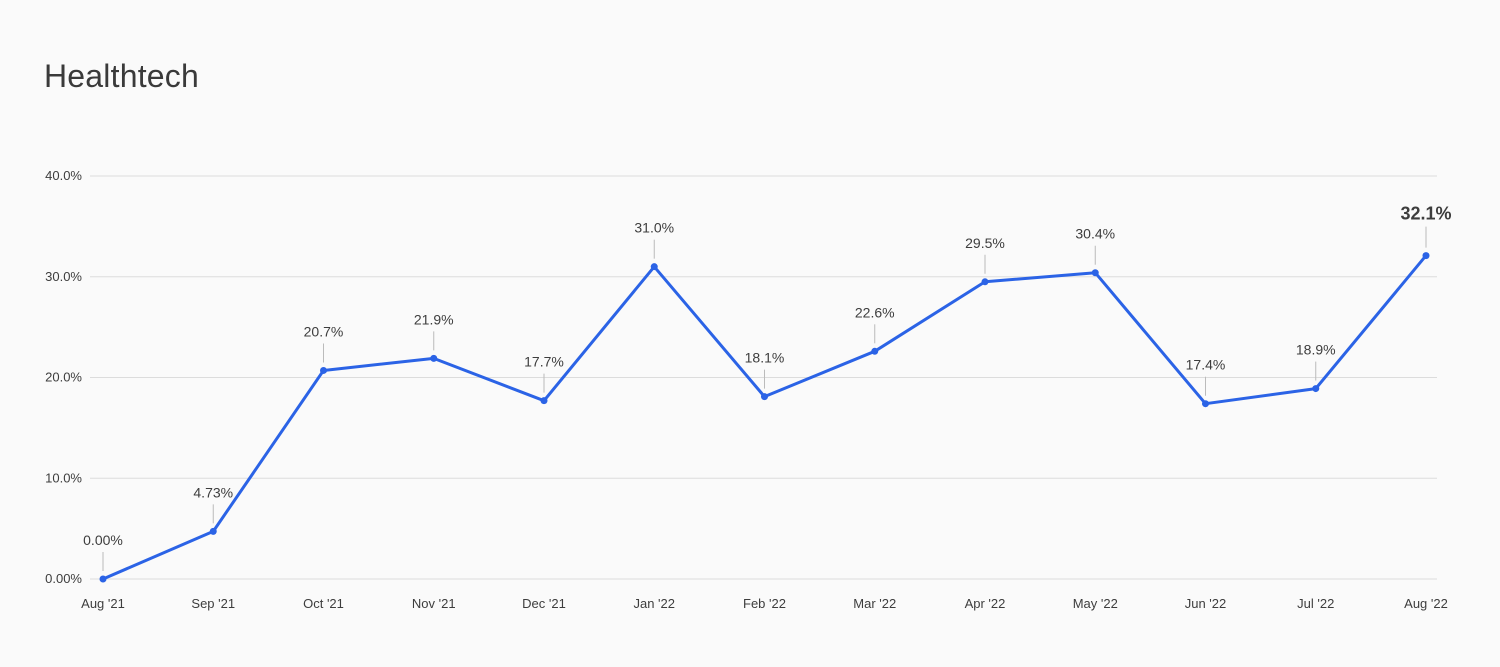 This screenshot has width=1500, height=667. What do you see at coordinates (324, 331) in the screenshot?
I see `data-label: 20.7%` at bounding box center [324, 331].